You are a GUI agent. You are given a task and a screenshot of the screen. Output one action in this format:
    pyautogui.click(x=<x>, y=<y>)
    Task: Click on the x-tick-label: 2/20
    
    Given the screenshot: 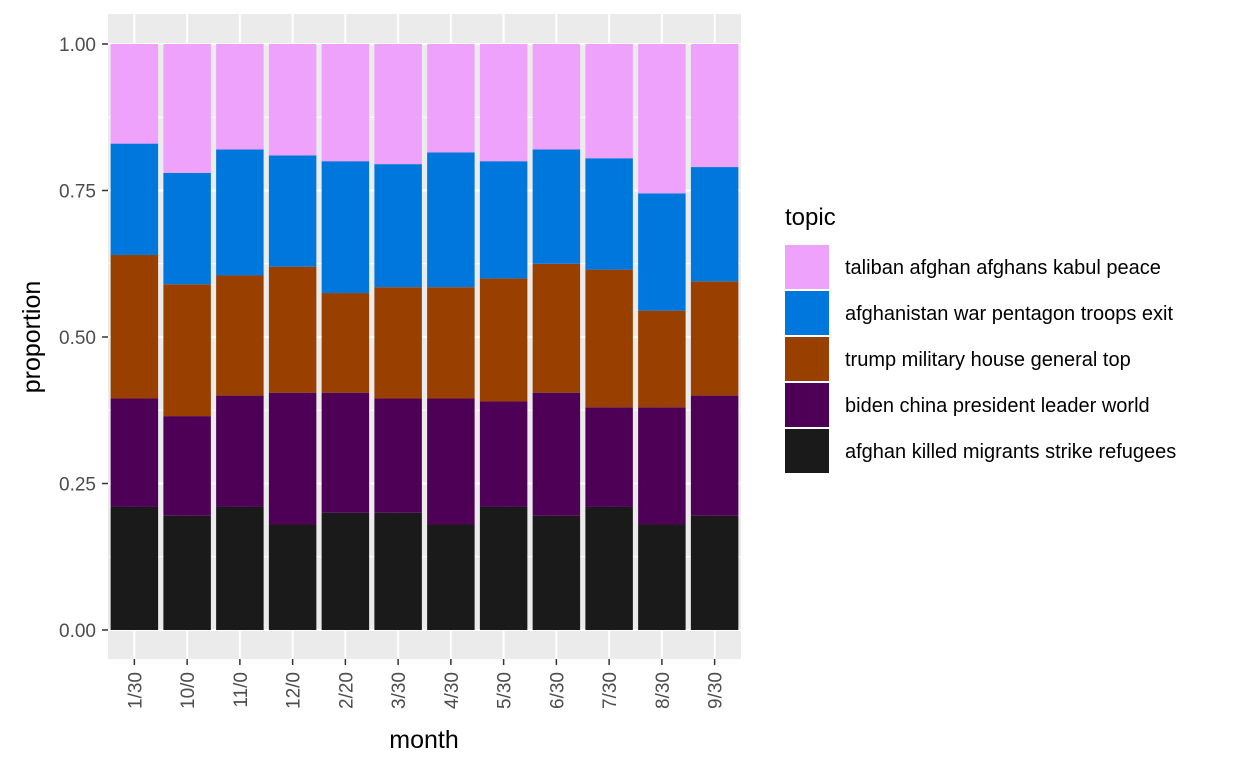 What is the action you would take?
    pyautogui.click(x=346, y=690)
    